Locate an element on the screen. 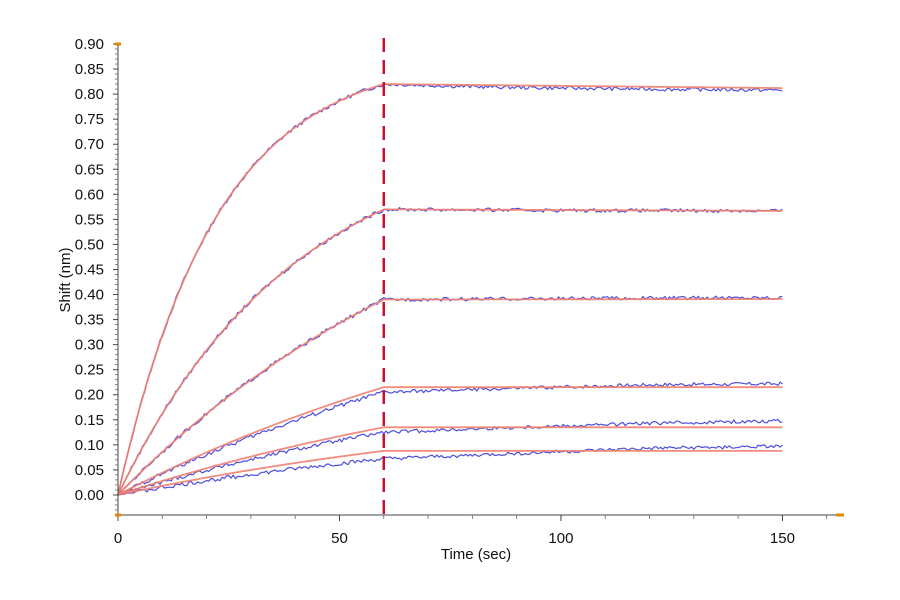 This screenshot has height=600, width=900. x-tick-label: 150 is located at coordinates (782, 538).